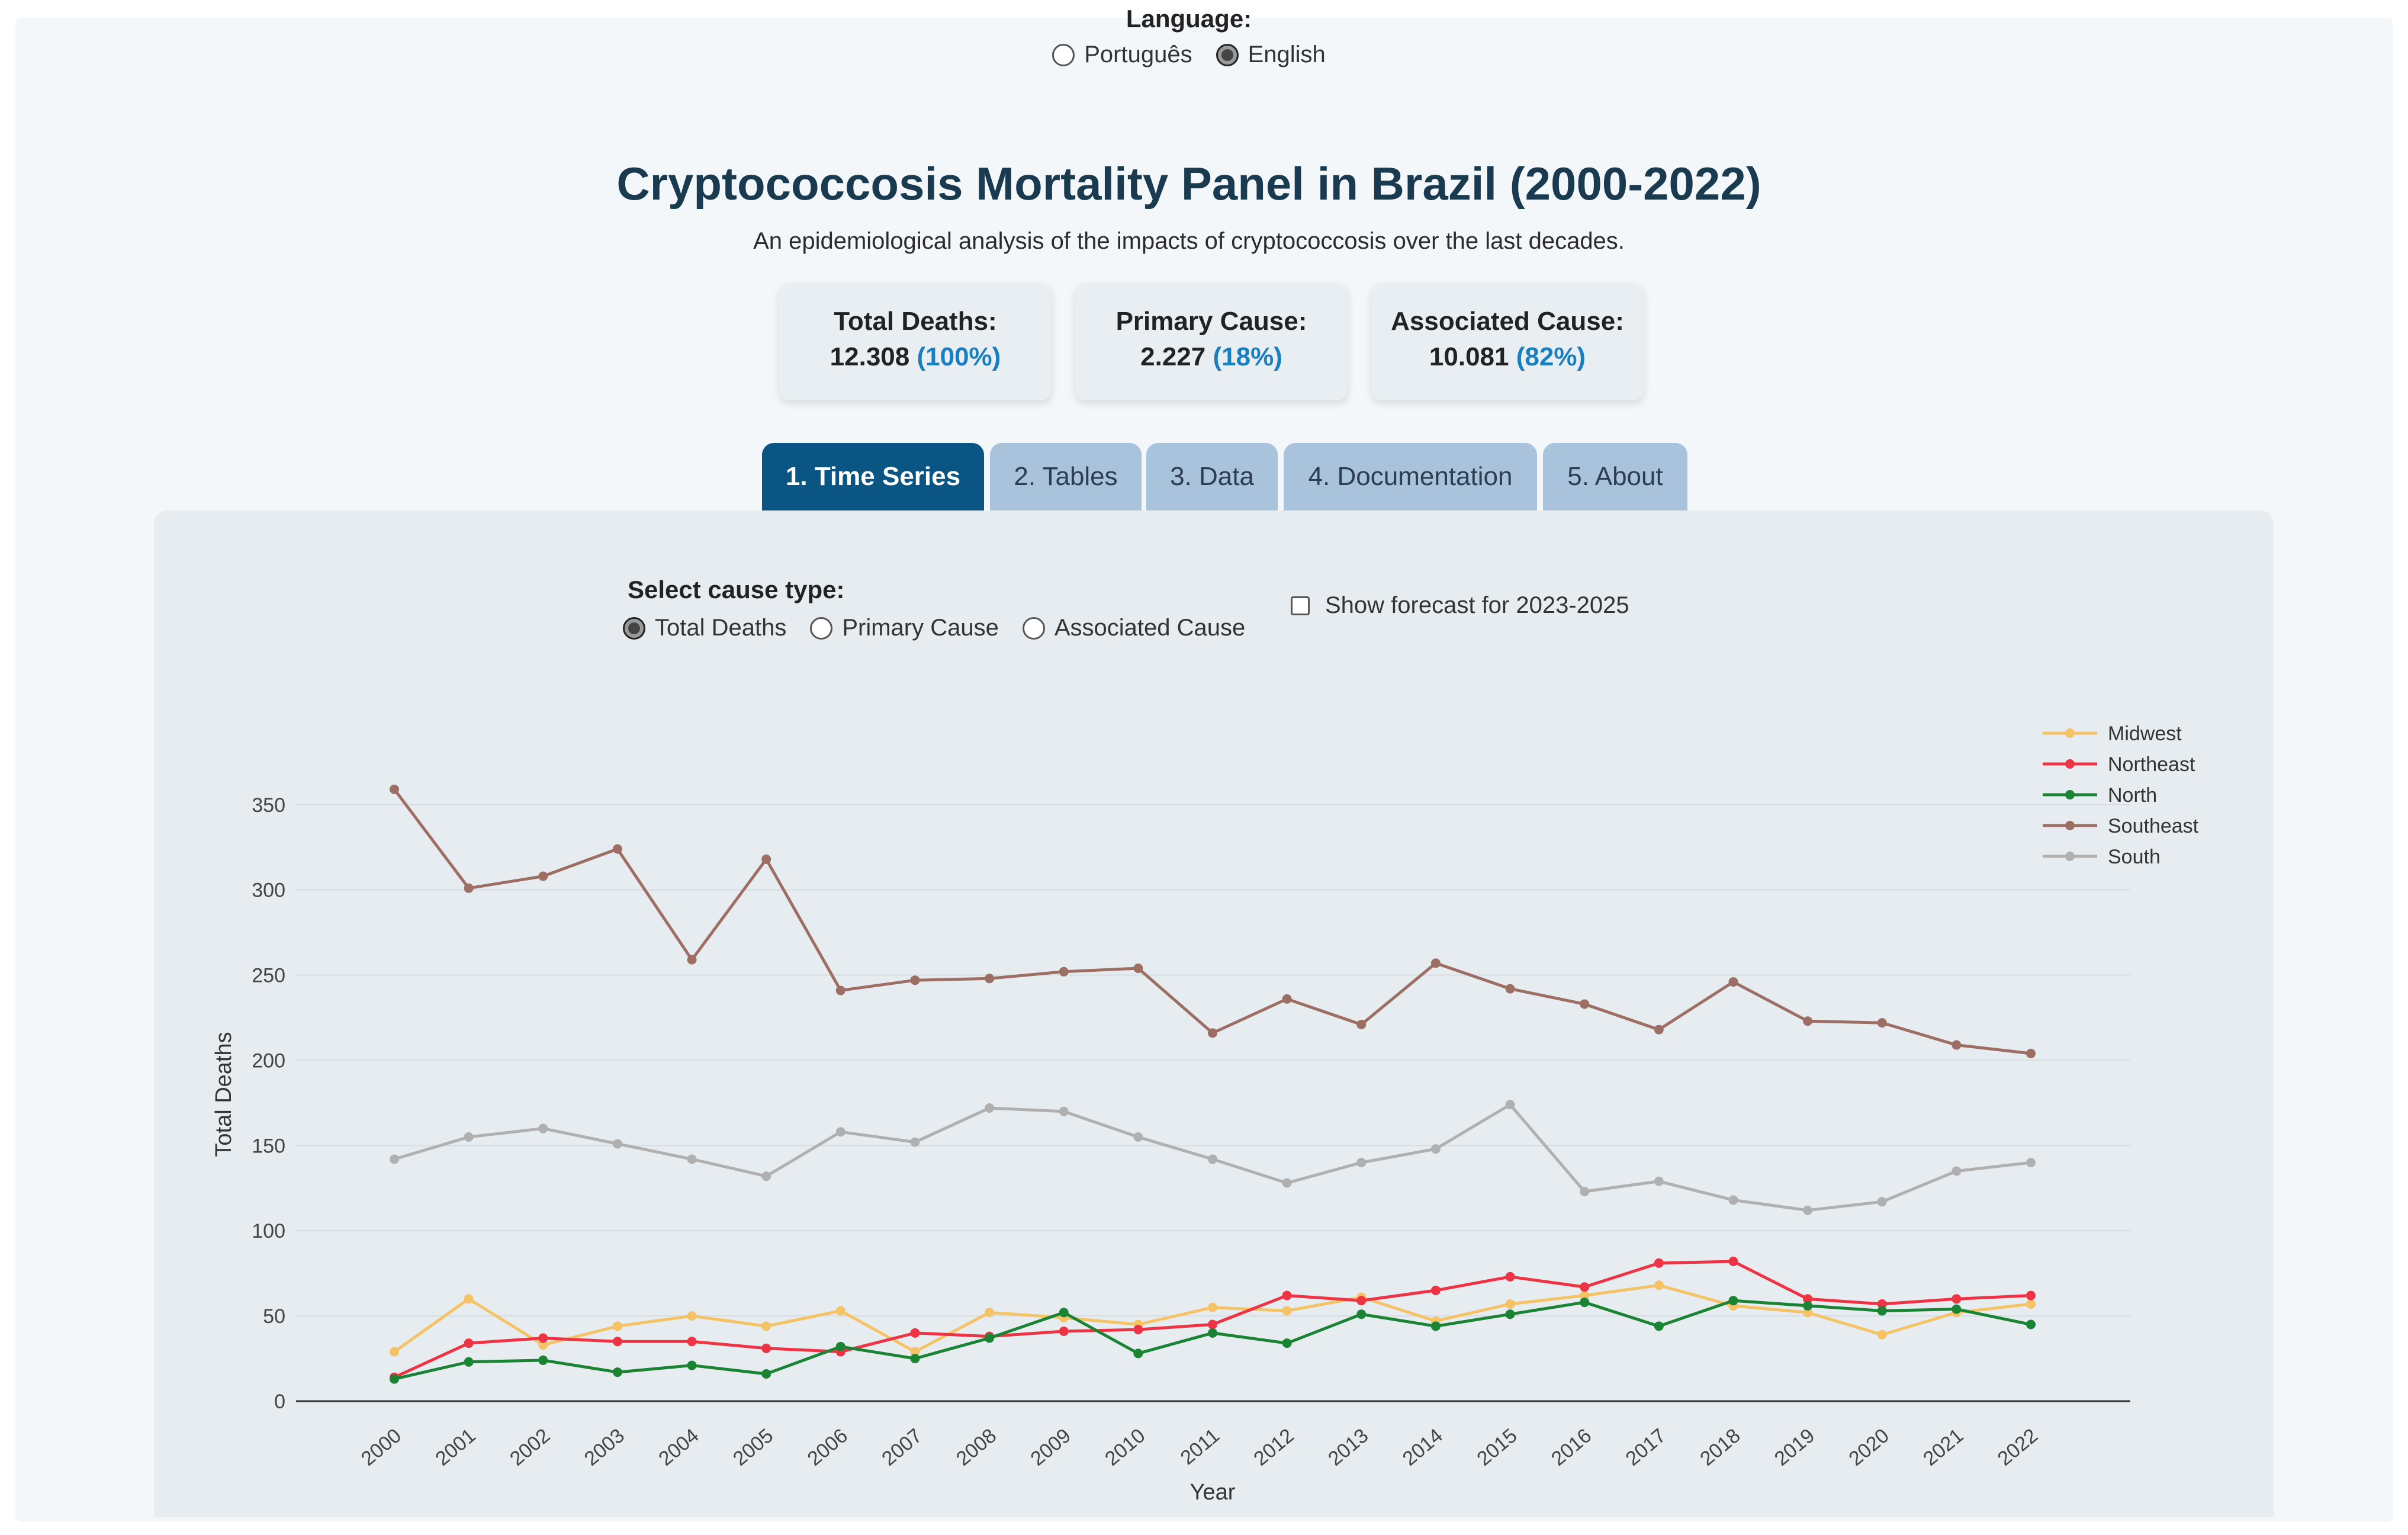  What do you see at coordinates (1066, 476) in the screenshot?
I see `tab-tables: 2. Tables` at bounding box center [1066, 476].